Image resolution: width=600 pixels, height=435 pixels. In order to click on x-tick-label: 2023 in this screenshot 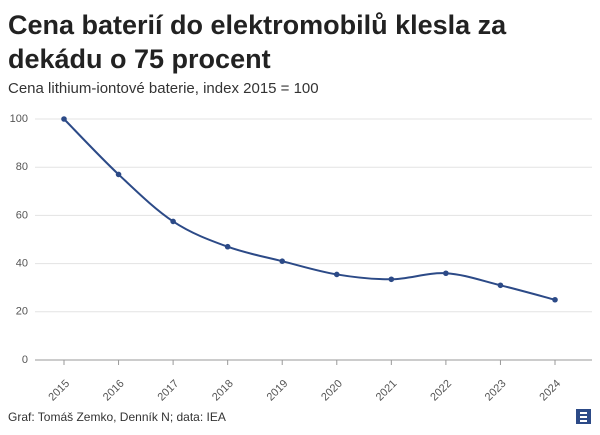, I will do `click(496, 391)`.